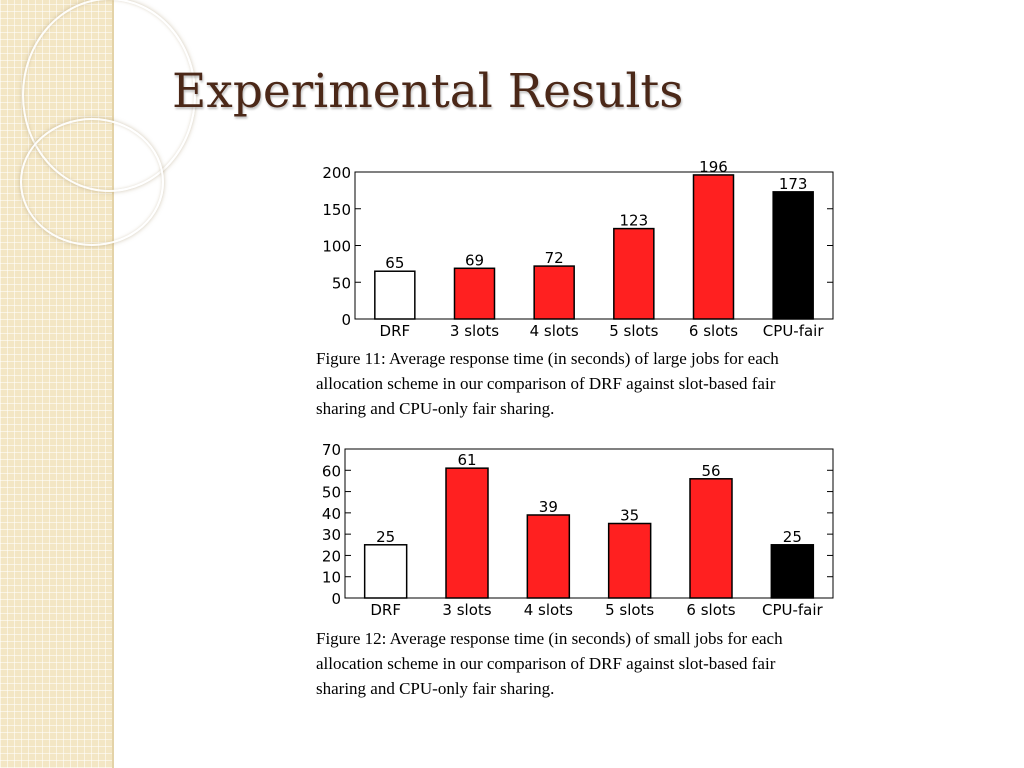 Image resolution: width=1024 pixels, height=768 pixels. Describe the element at coordinates (793, 184) in the screenshot. I see `data-label: 173` at that location.